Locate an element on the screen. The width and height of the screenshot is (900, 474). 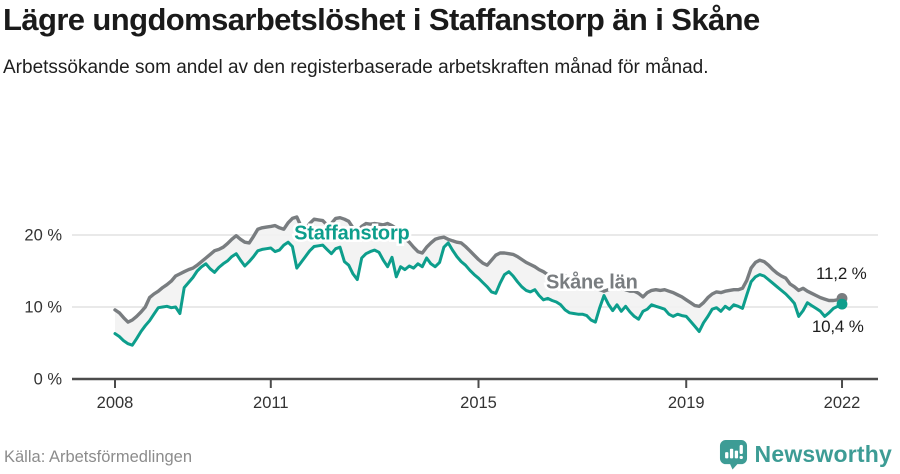
y-tick-label: 0 % is located at coordinates (48, 380).